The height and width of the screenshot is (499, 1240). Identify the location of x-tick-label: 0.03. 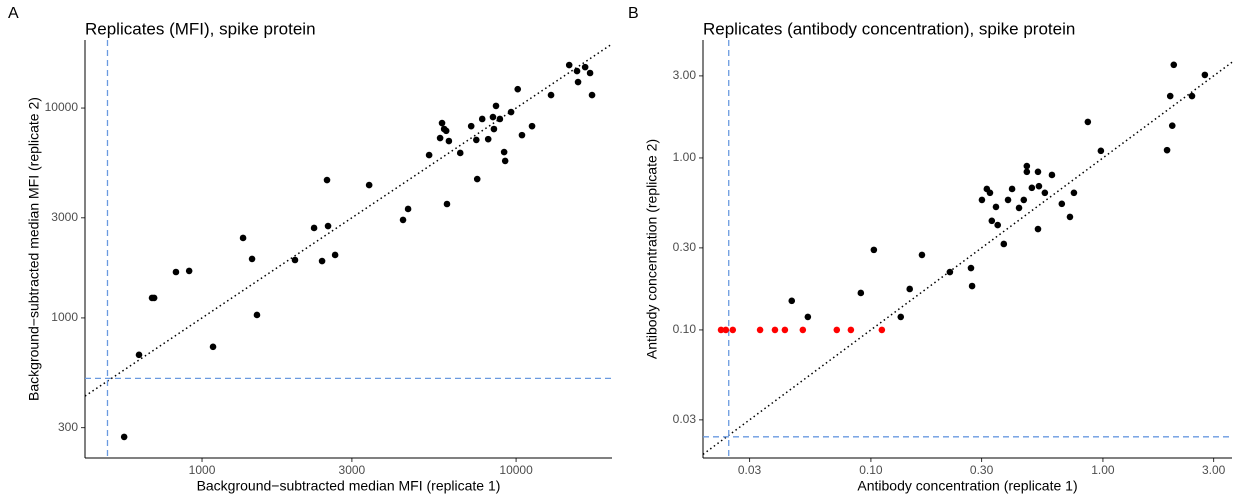
(750, 470).